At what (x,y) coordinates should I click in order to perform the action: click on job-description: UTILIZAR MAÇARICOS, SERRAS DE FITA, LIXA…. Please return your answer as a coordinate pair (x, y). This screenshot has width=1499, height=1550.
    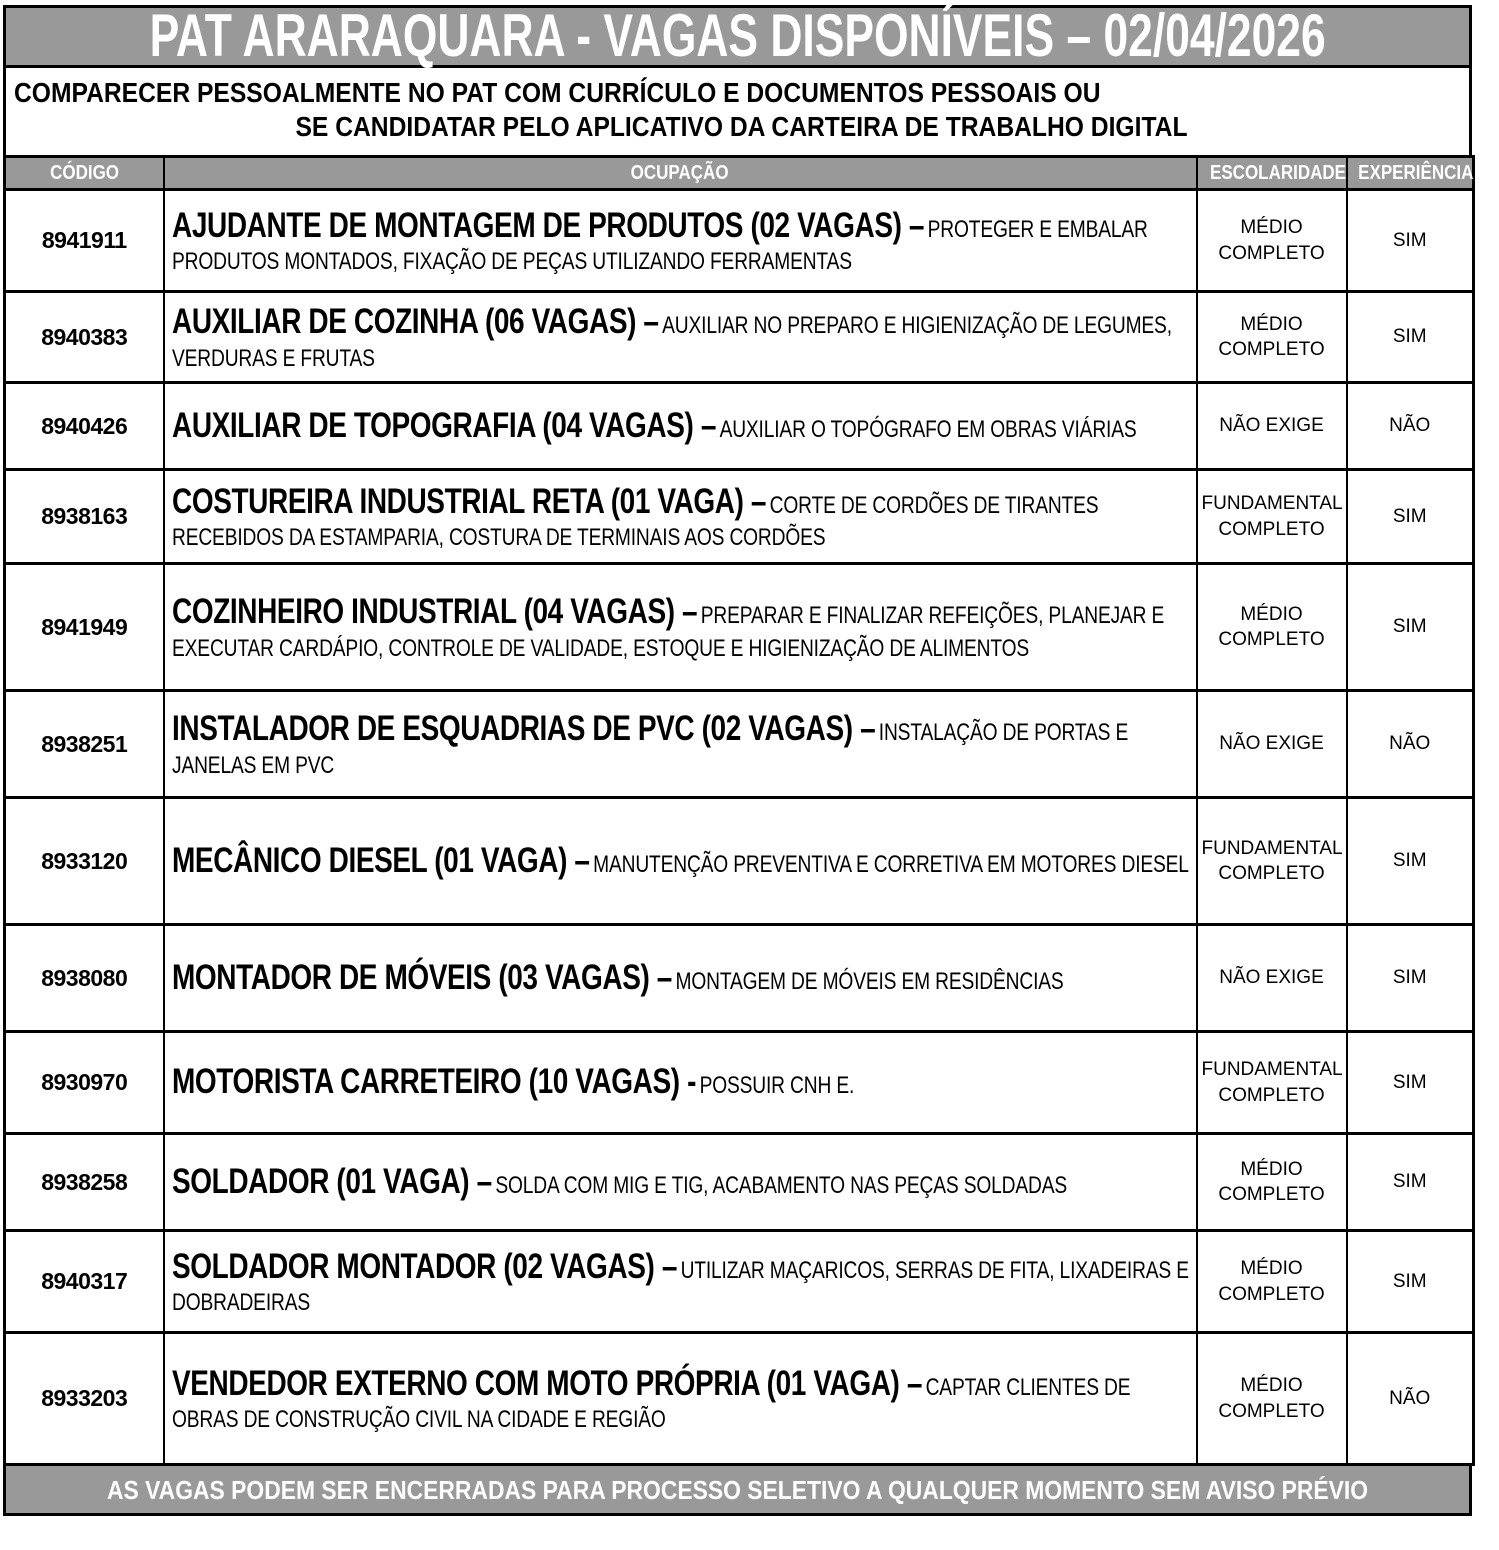
    Looking at the image, I should click on (680, 1286).